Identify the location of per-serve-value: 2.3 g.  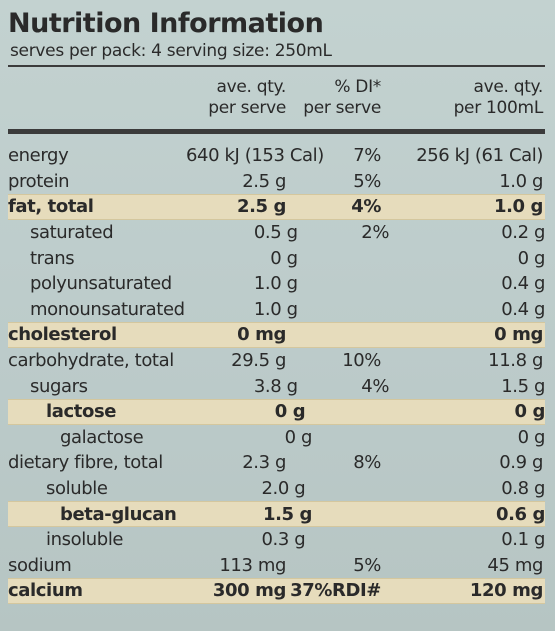
(264, 463).